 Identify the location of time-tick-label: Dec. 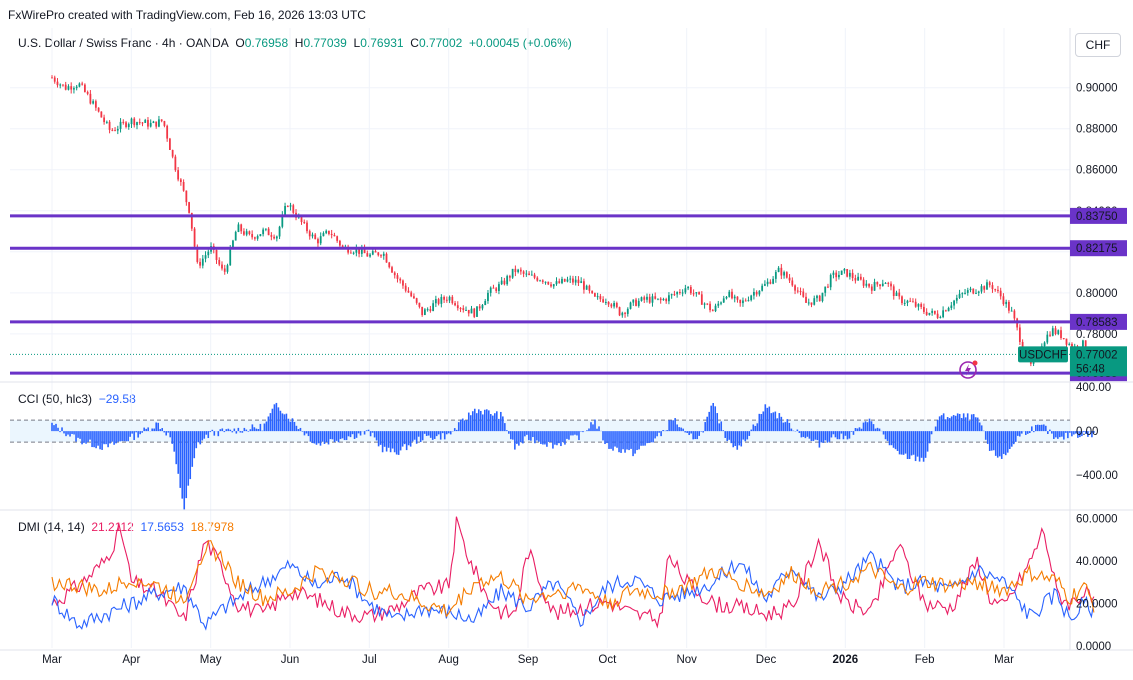
(766, 660).